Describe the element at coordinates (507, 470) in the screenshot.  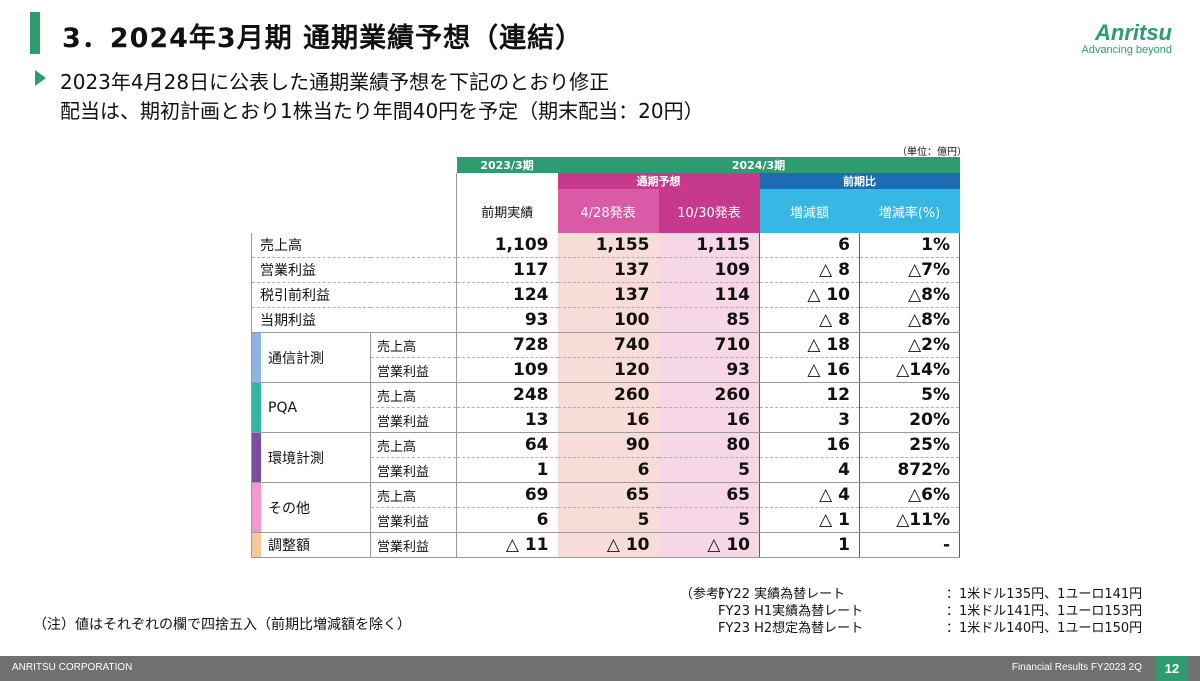
I see `value-prev: 1` at that location.